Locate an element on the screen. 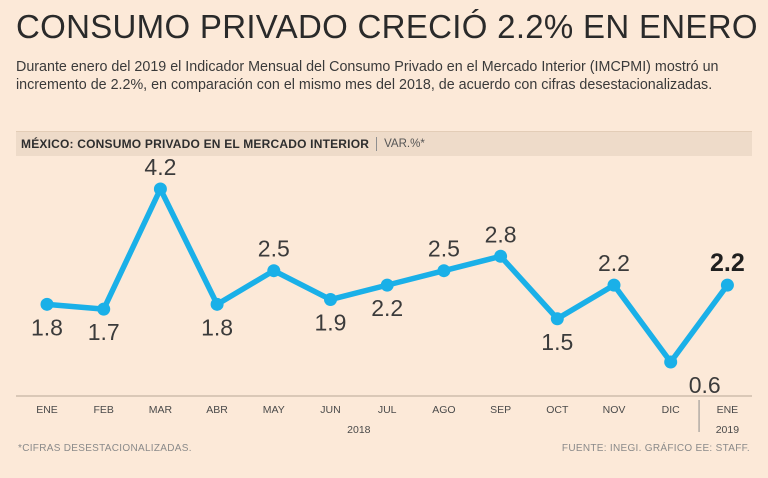  x-tick-label: MAR is located at coordinates (161, 410).